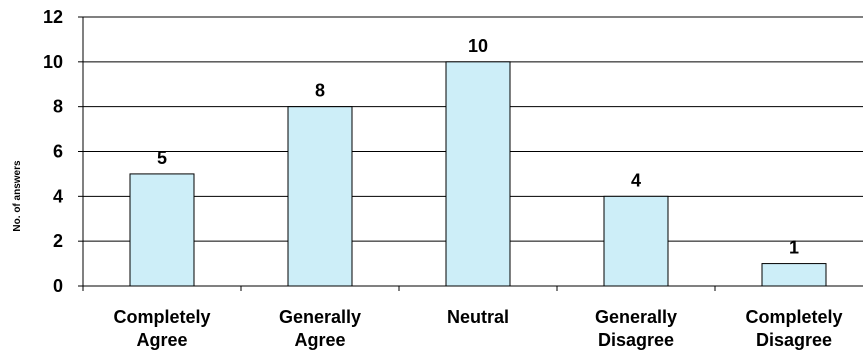  Describe the element at coordinates (320, 328) in the screenshot. I see `x-category-label: Generally Agree` at that location.